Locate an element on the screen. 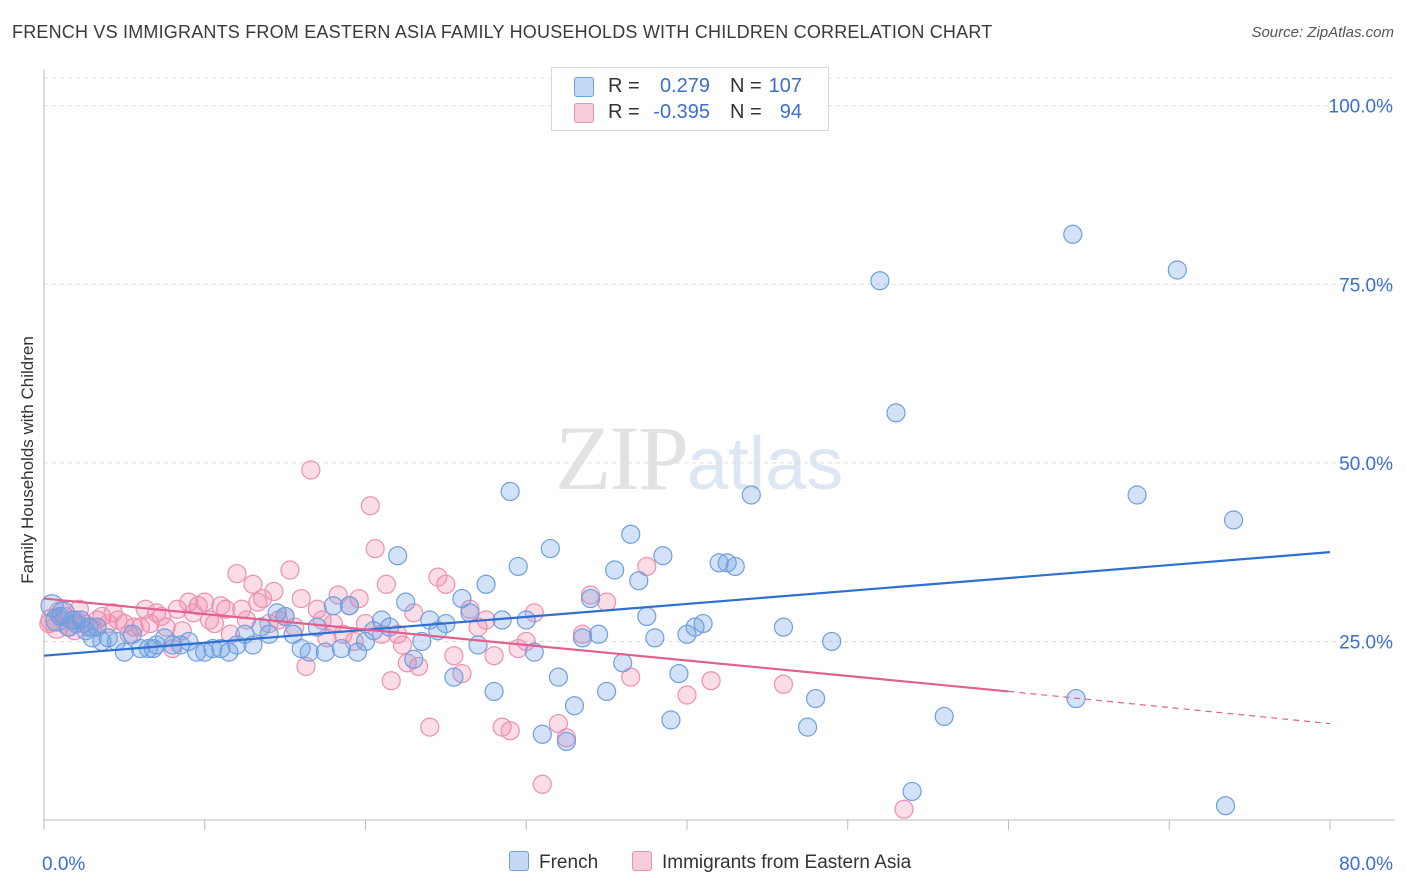 The width and height of the screenshot is (1406, 892). watermark-atlas: atlas is located at coordinates (765, 463).